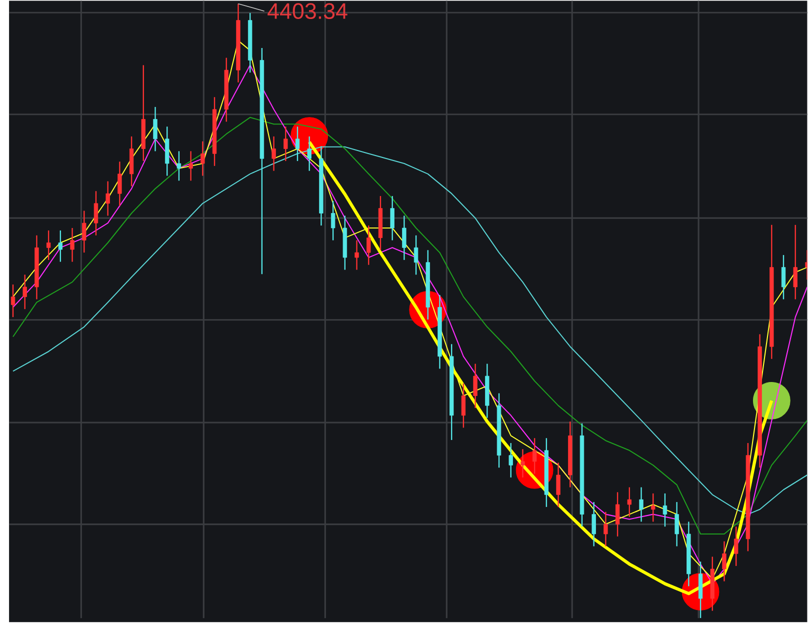  I want to click on annotation: 4403.34, so click(308, 11).